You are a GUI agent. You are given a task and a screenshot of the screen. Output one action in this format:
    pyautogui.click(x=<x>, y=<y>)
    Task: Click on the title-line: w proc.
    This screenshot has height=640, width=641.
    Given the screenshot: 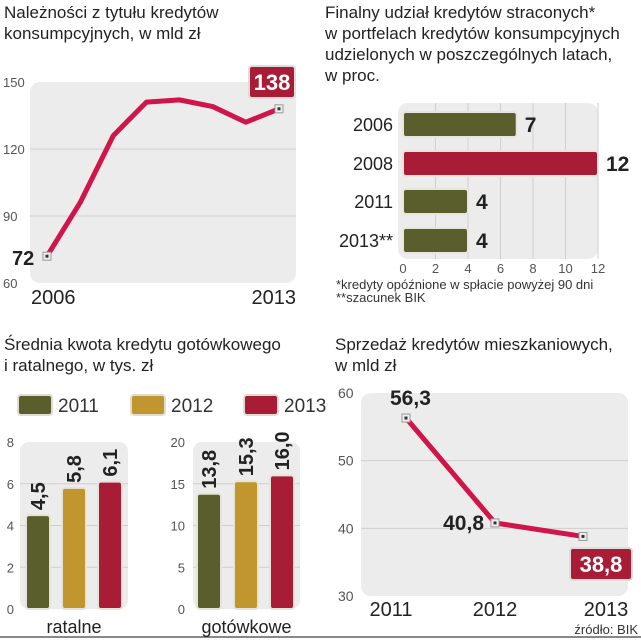 What is the action you would take?
    pyautogui.click(x=352, y=75)
    